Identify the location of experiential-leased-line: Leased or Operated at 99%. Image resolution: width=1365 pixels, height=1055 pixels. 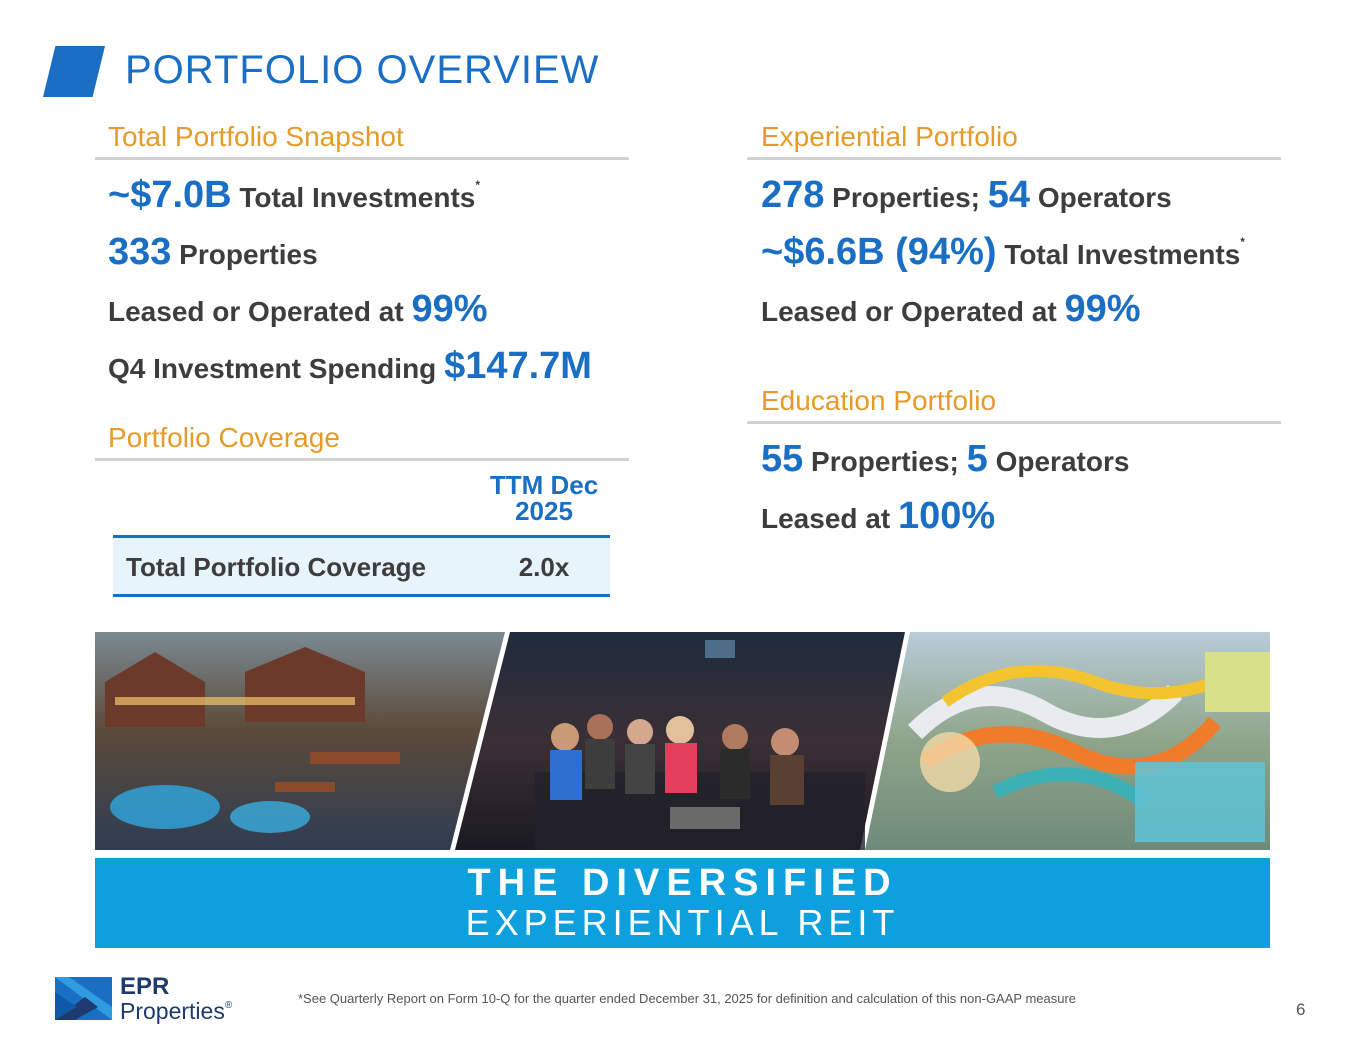
(951, 309).